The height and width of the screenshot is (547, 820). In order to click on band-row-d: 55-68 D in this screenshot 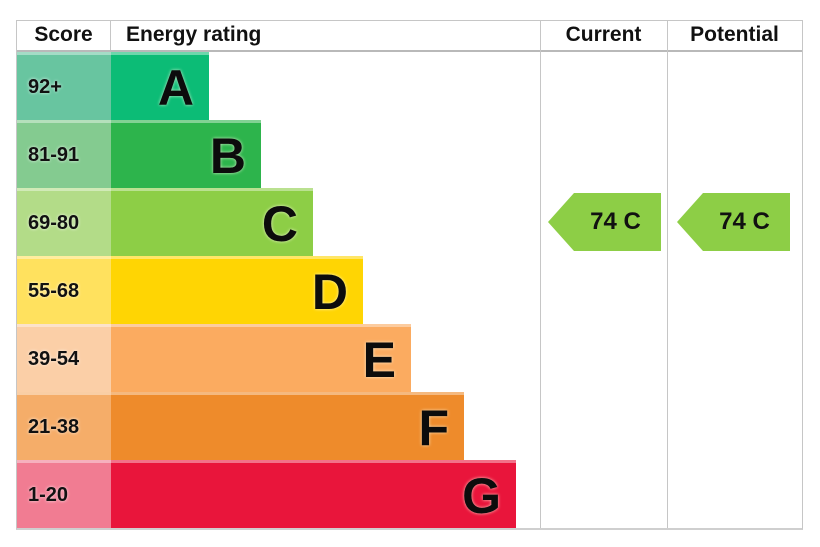, I will do `click(409, 290)`.